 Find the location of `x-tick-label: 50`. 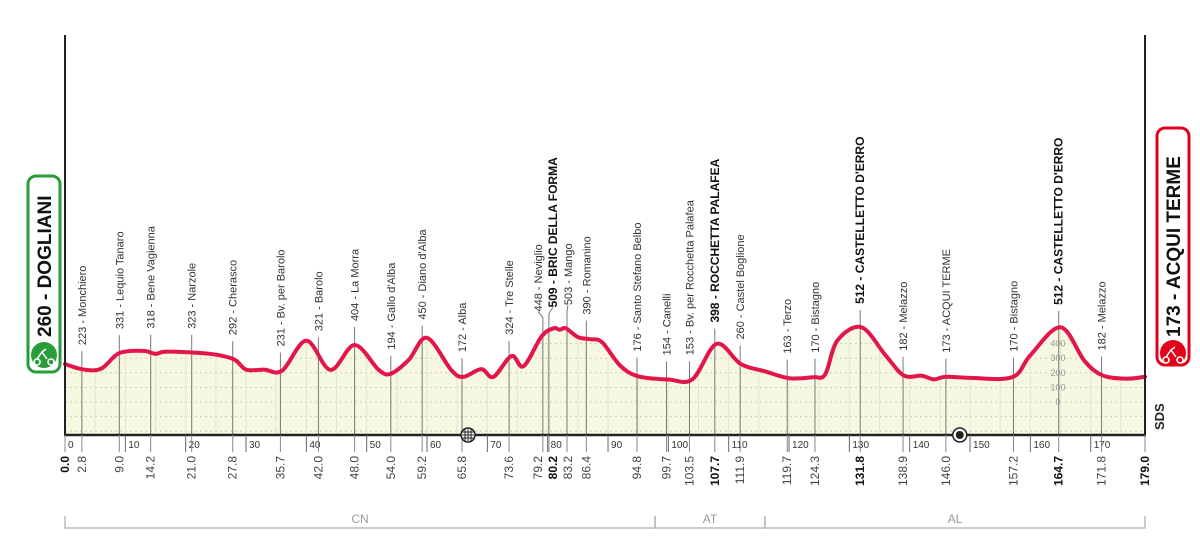

x-tick-label: 50 is located at coordinates (376, 445).